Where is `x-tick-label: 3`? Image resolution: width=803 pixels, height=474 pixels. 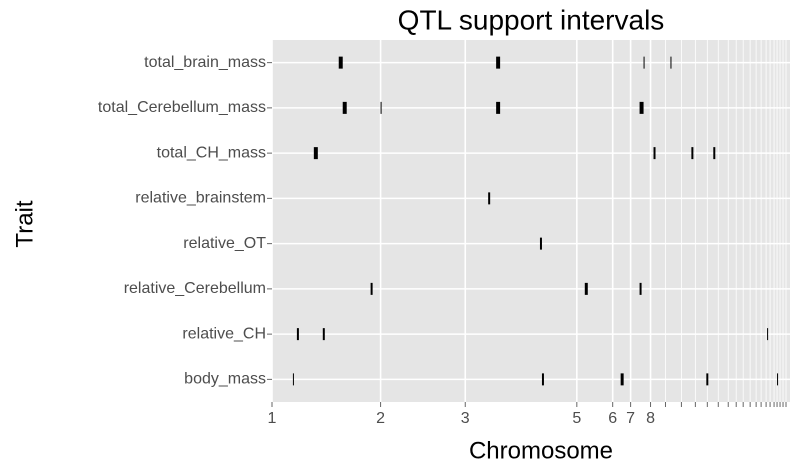
x-tick-label: 3 is located at coordinates (465, 418).